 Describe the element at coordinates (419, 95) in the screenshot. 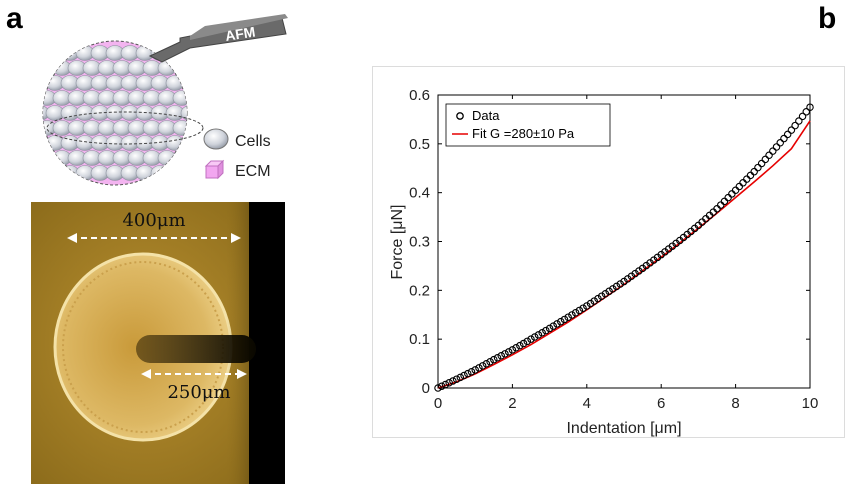

I see `y-tick-label: 0.6` at that location.